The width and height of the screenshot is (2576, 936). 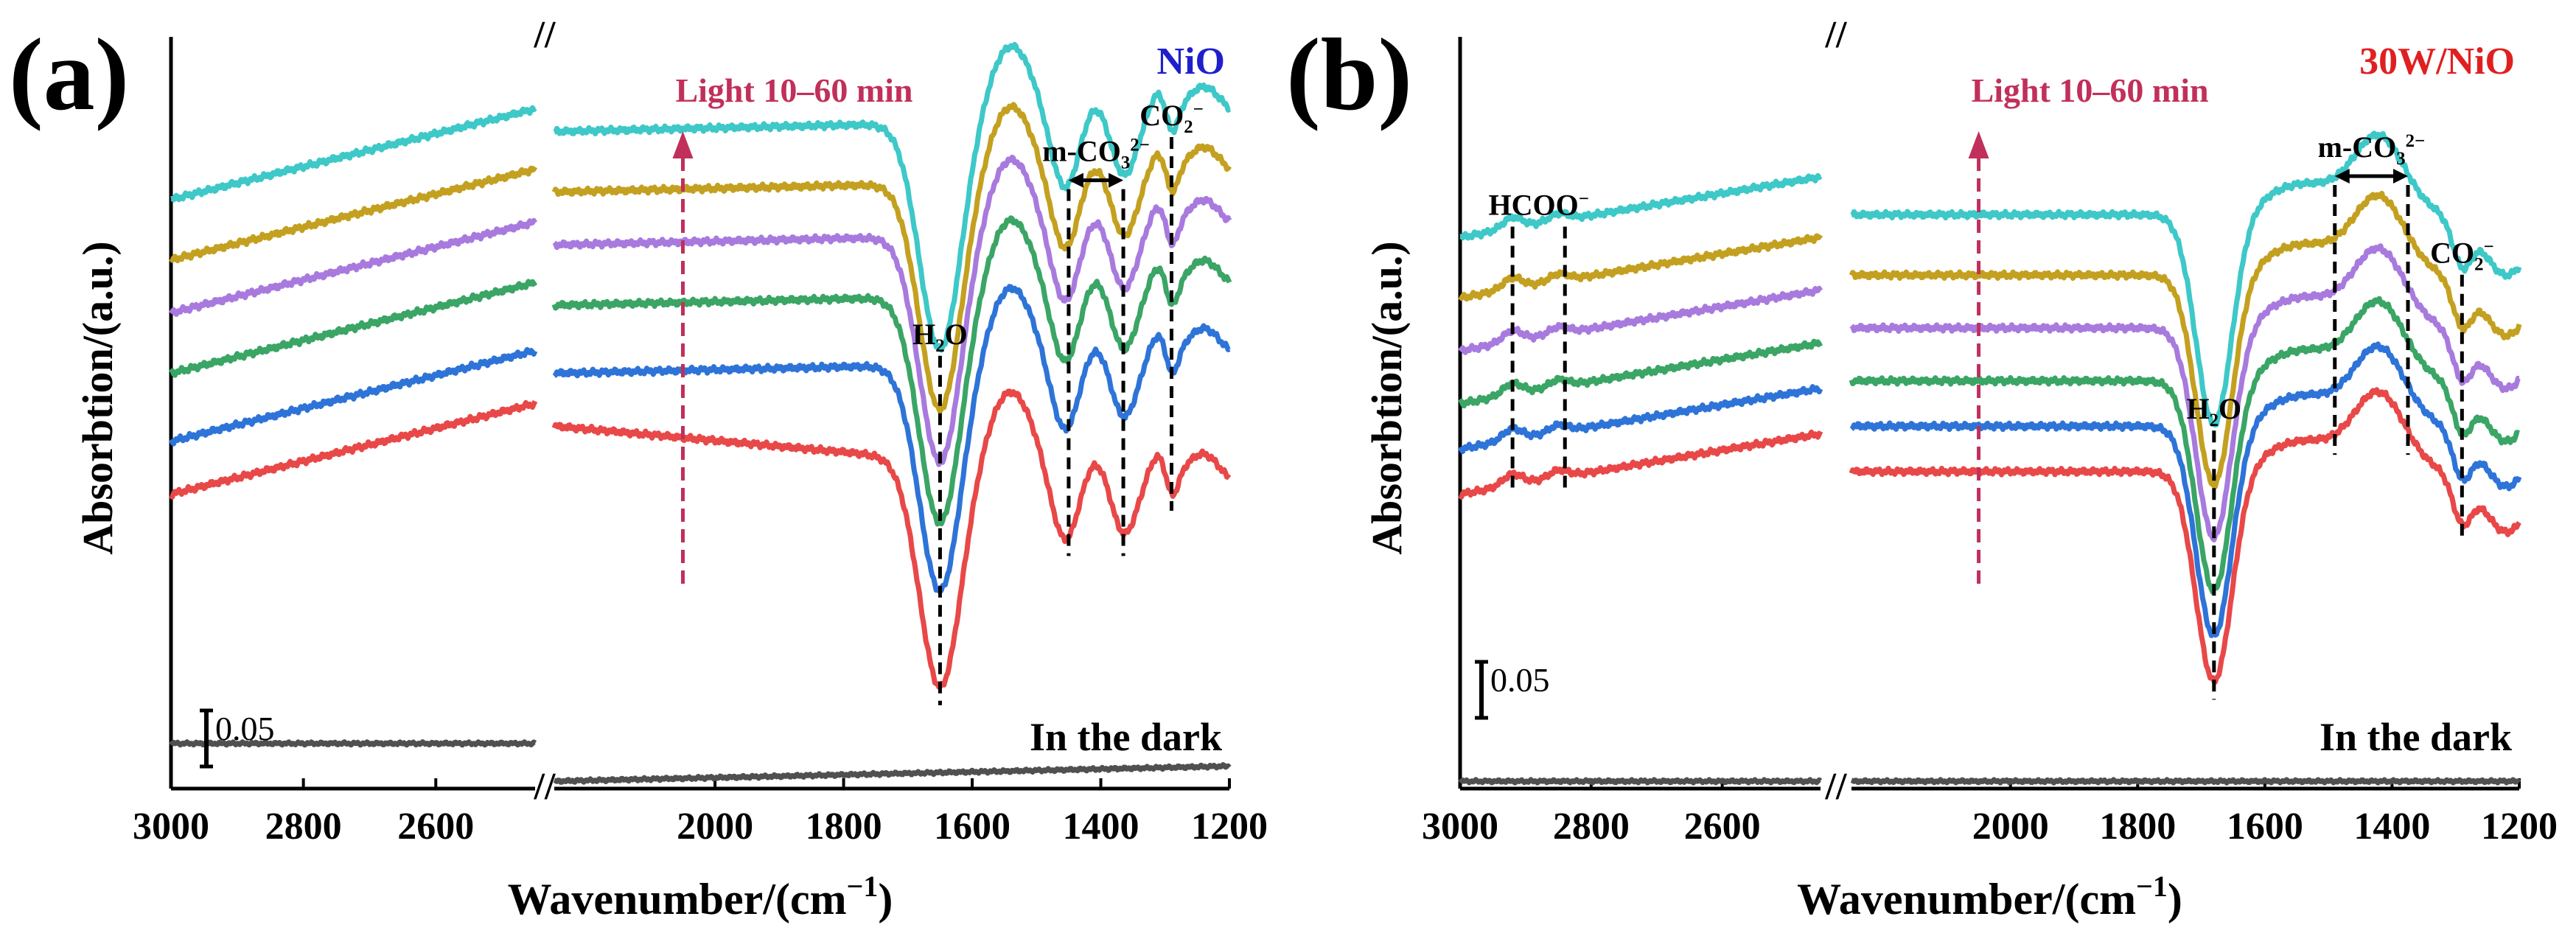 What do you see at coordinates (1584, 199) in the screenshot?
I see `peak-hcoo--label-sup: −` at bounding box center [1584, 199].